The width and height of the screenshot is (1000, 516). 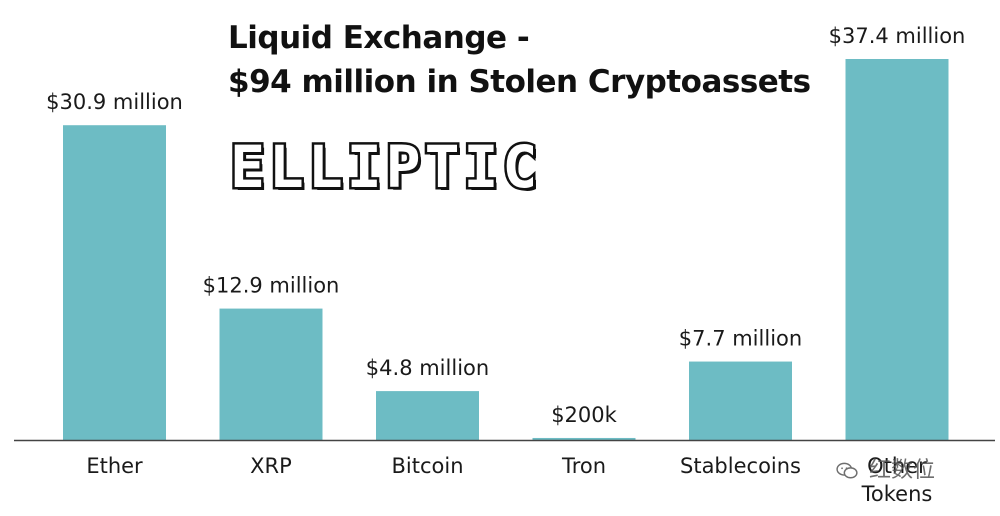 I want to click on bar-stablecoins, so click(x=740, y=400).